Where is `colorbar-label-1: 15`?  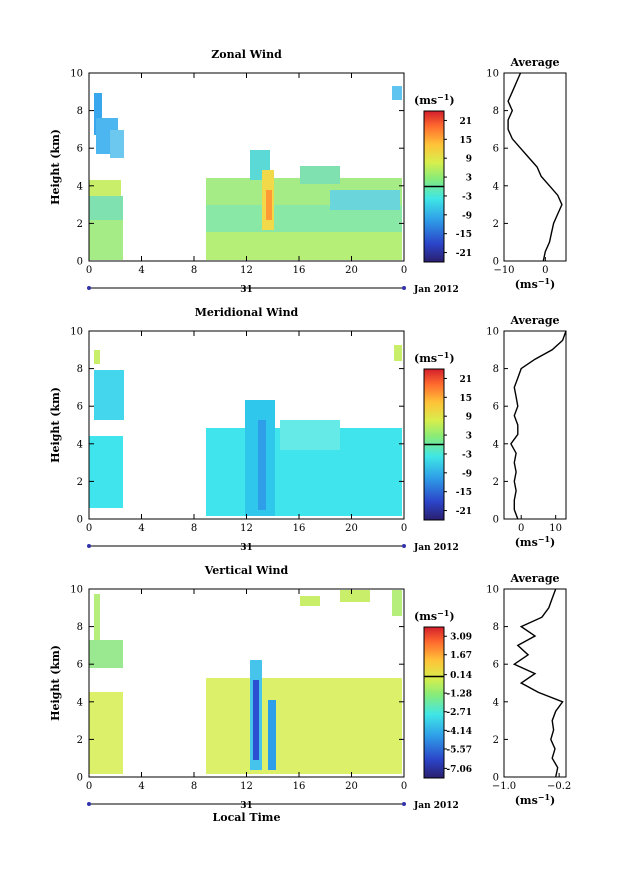
colorbar-label-1: 15 is located at coordinates (465, 399).